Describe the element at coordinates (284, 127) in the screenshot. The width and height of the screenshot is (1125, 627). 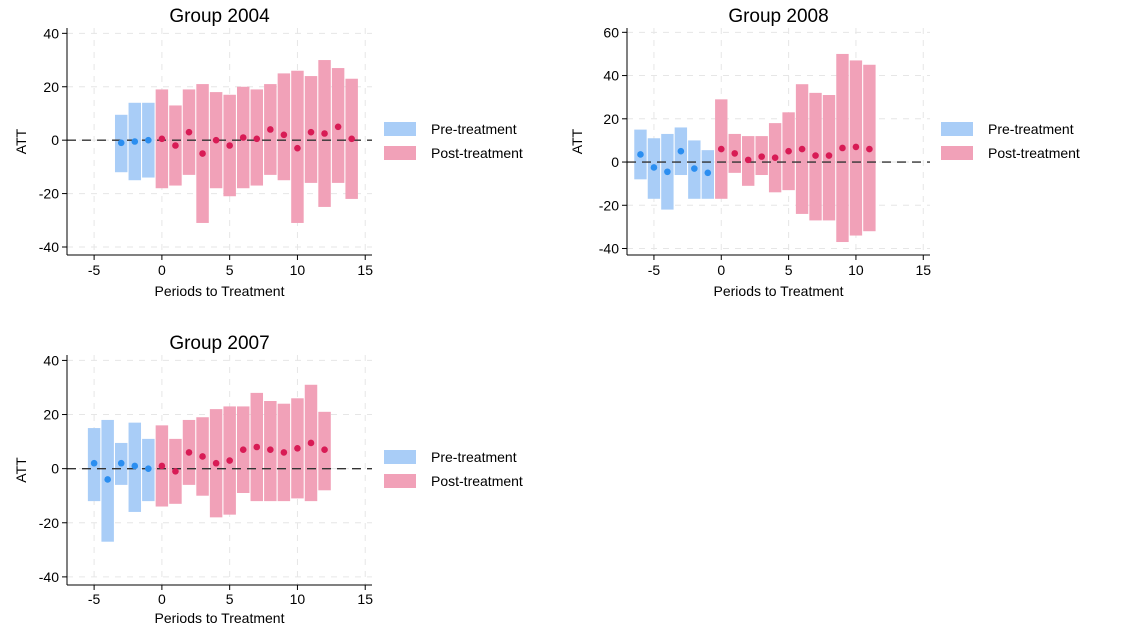
I see `post-treatment-ci-bar` at that location.